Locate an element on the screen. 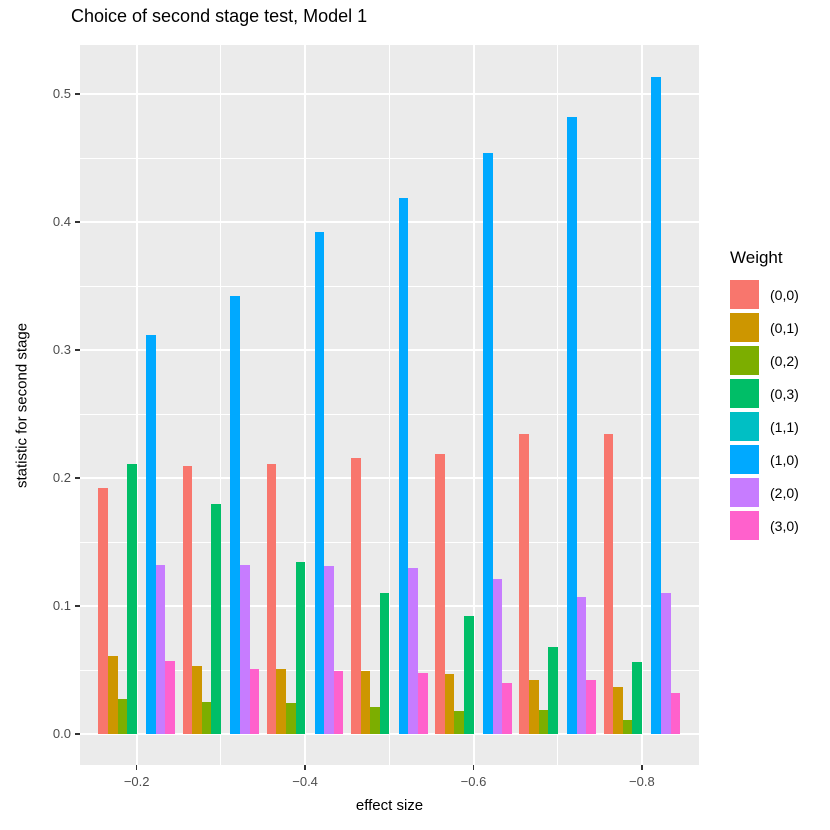 The width and height of the screenshot is (830, 830). bar-(2,0)-at--0.6 is located at coordinates (497, 656).